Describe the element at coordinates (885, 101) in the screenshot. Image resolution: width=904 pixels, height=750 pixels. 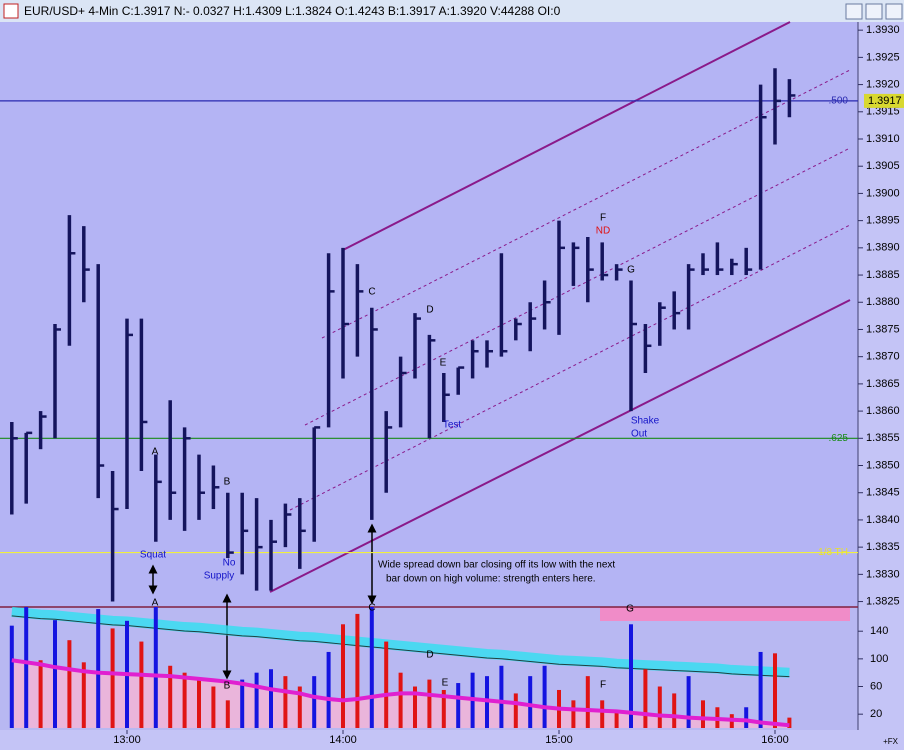
I see `last-price-label: 1.3917` at that location.